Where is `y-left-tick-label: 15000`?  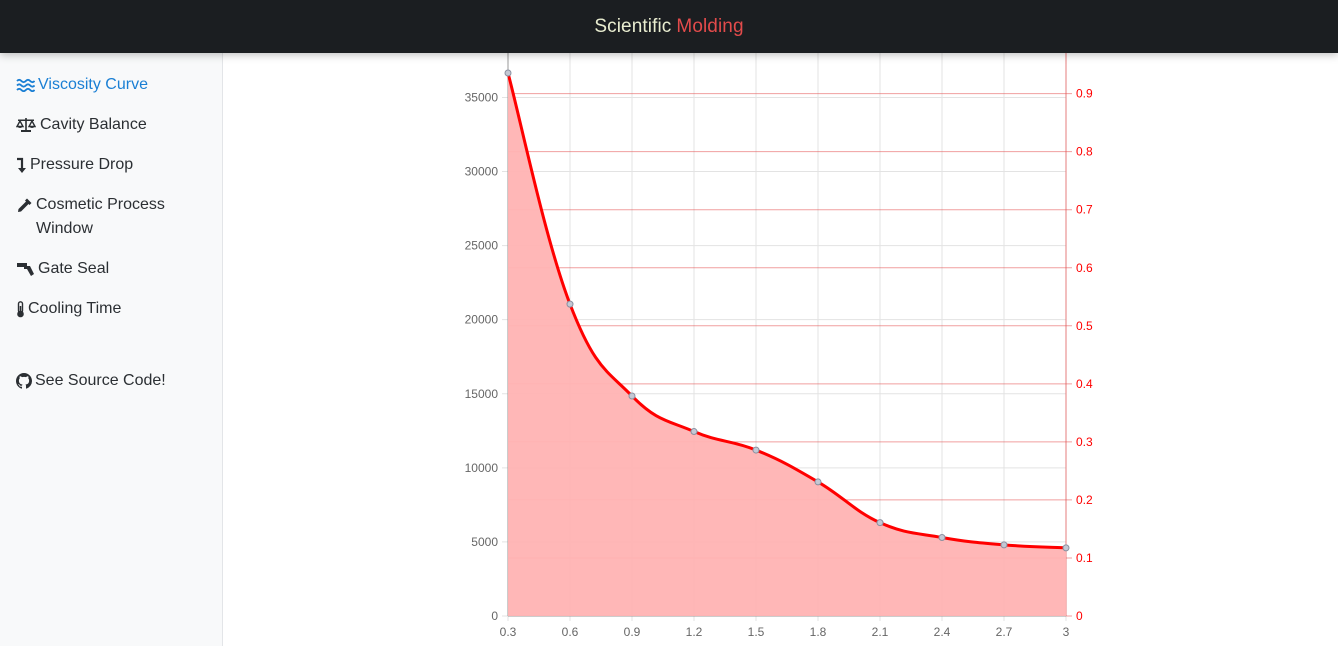 y-left-tick-label: 15000 is located at coordinates (482, 394).